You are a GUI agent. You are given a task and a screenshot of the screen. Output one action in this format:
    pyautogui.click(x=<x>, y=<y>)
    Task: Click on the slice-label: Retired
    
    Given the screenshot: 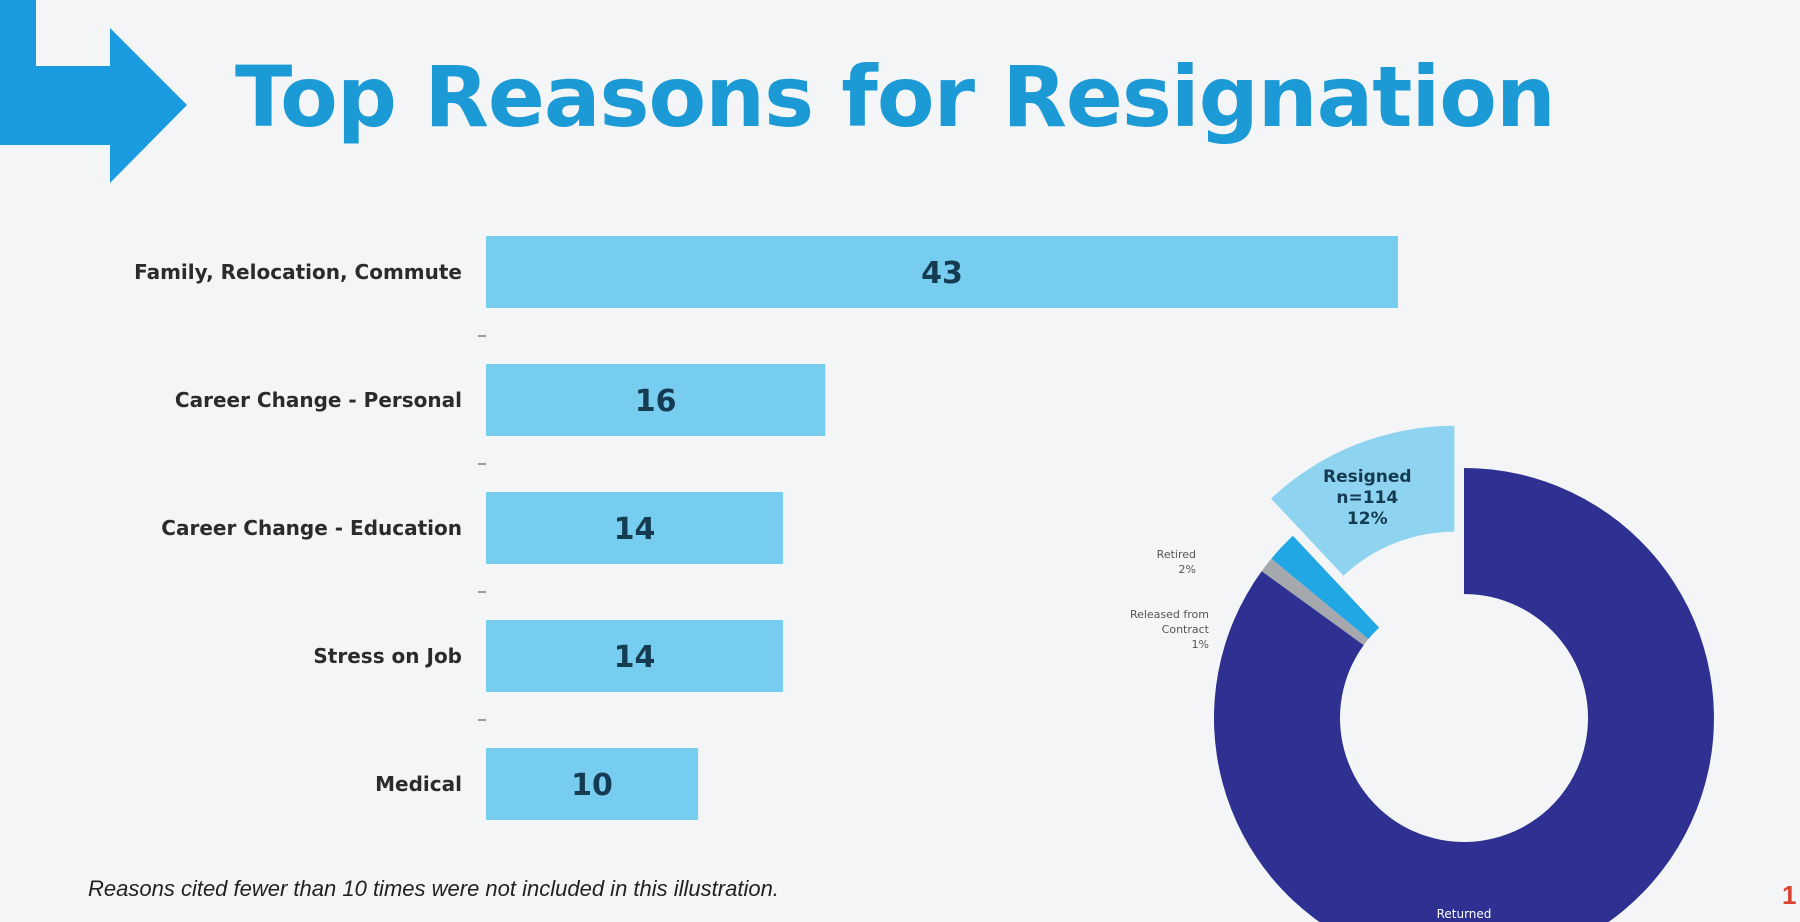 What is the action you would take?
    pyautogui.click(x=1176, y=554)
    